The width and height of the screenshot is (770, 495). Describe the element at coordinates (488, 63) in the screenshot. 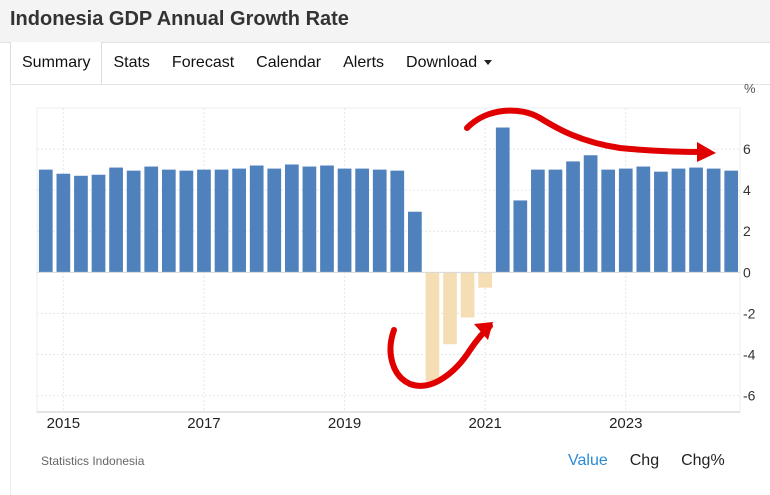

I see `caret-down-icon` at that location.